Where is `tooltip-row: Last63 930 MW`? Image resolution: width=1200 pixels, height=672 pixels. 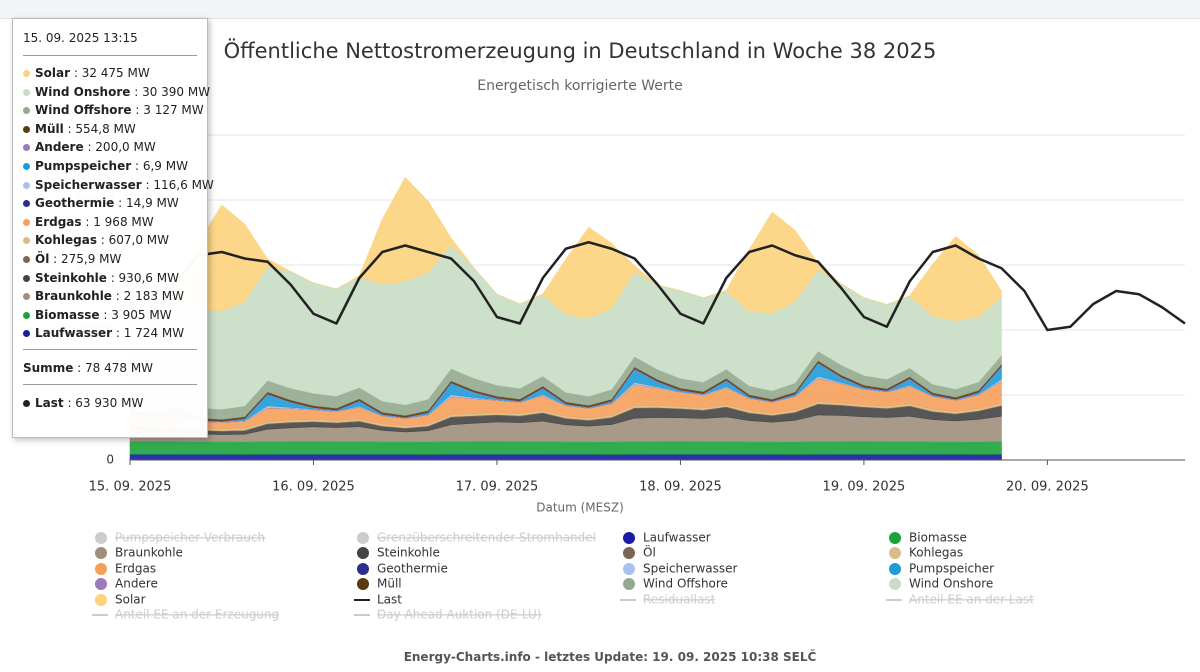
tooltip-row: Last63 930 MW is located at coordinates (110, 403).